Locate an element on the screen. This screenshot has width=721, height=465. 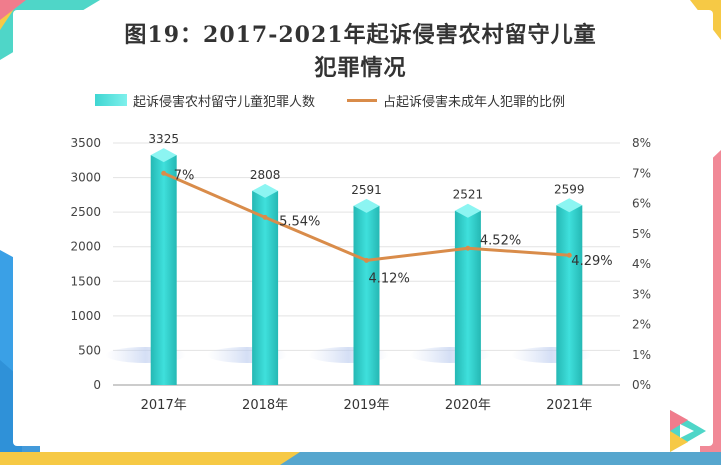
y-right-tick-label: 5% is located at coordinates (641, 234).